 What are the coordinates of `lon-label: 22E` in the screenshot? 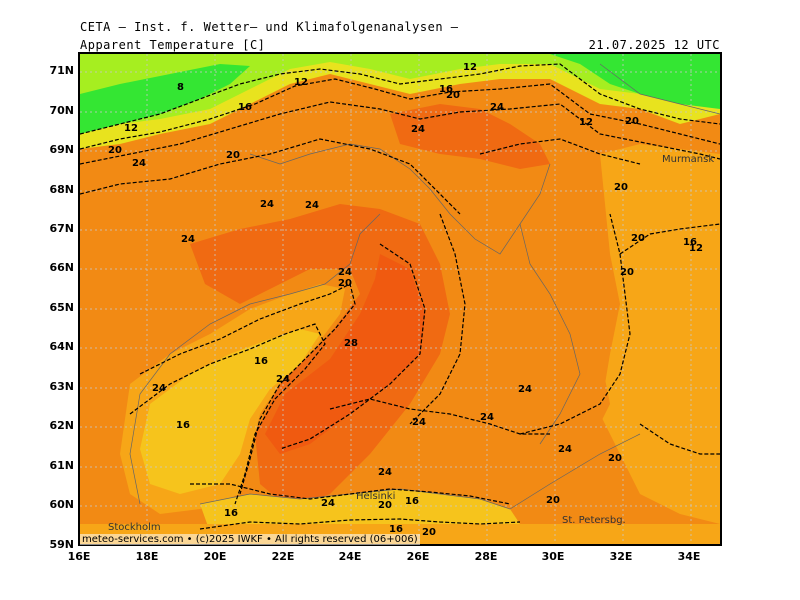 It's located at (283, 556).